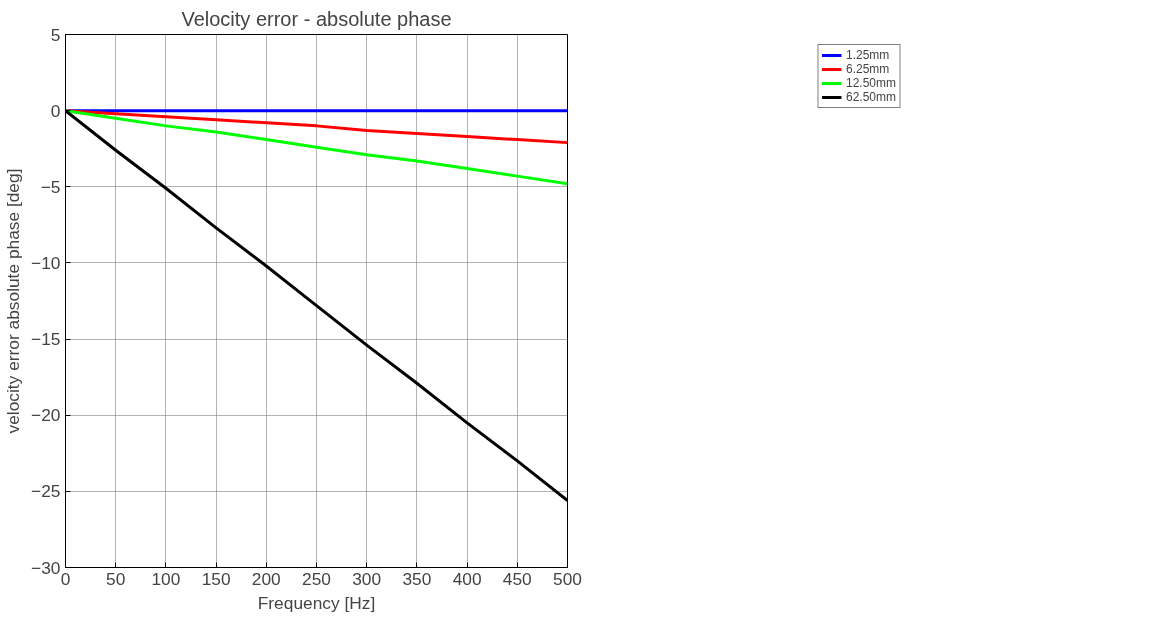 The image size is (1156, 623). I want to click on x-tick-label: 100, so click(166, 578).